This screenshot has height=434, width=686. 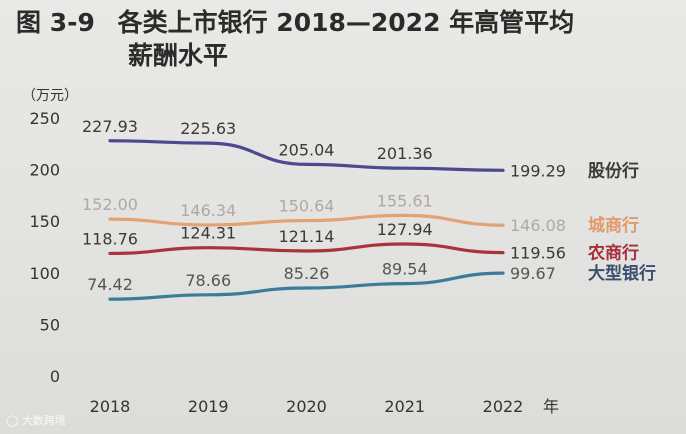 I want to click on data-label: 127.94, so click(x=405, y=229).